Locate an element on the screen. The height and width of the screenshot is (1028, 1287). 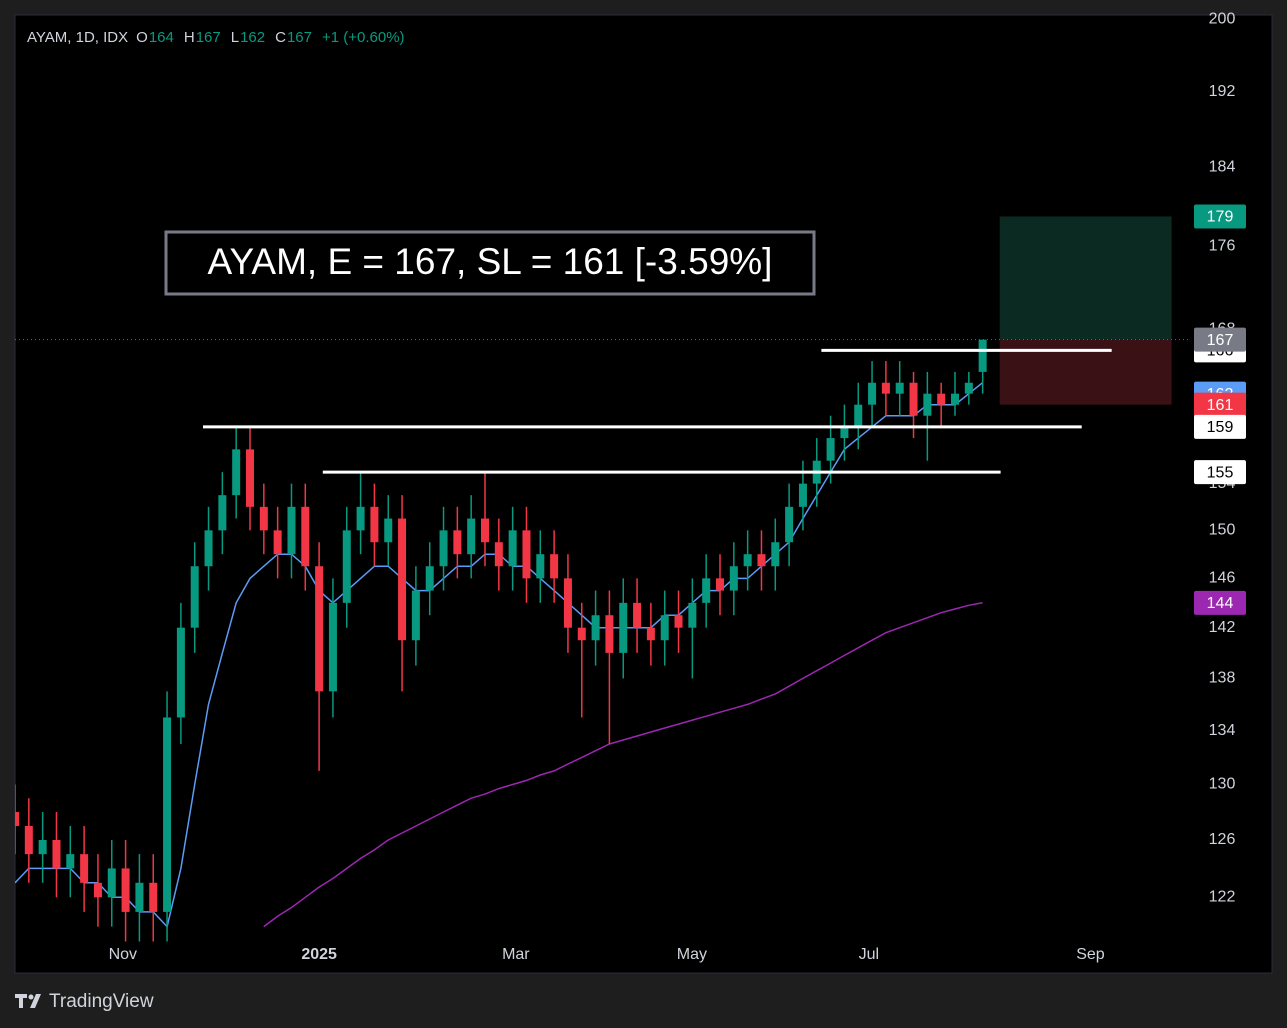
y-tick-label: 122 is located at coordinates (1222, 897).